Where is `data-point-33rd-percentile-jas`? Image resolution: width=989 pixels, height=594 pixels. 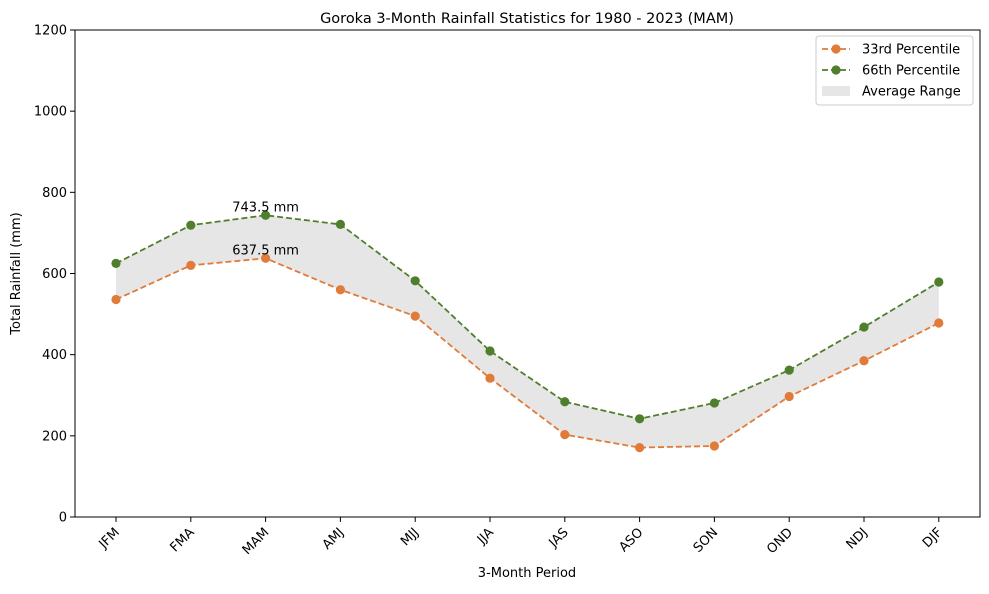
data-point-33rd-percentile-jas is located at coordinates (565, 435).